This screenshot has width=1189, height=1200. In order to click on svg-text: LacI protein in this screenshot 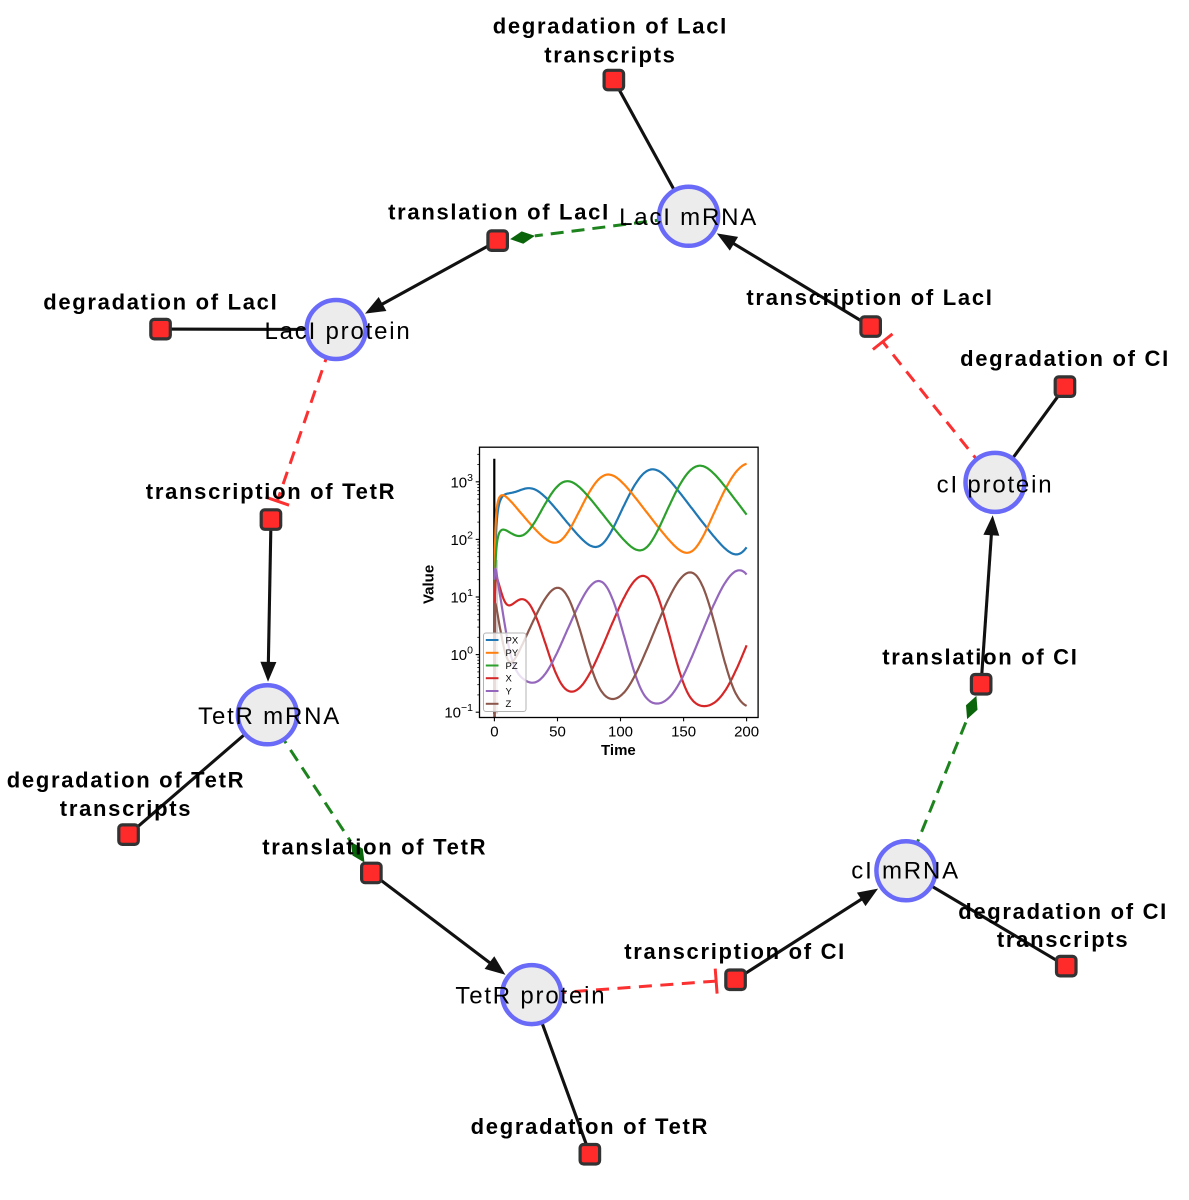, I will do `click(337, 331)`.